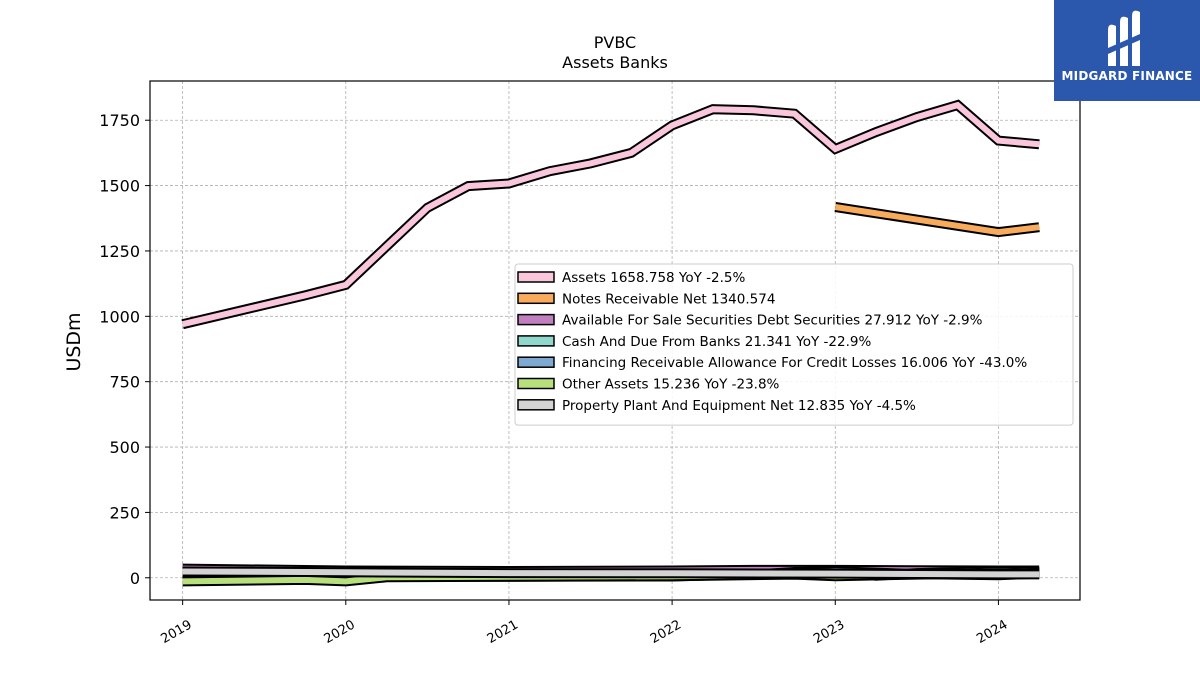  Describe the element at coordinates (615, 42) in the screenshot. I see `chart-title: PVBC` at that location.